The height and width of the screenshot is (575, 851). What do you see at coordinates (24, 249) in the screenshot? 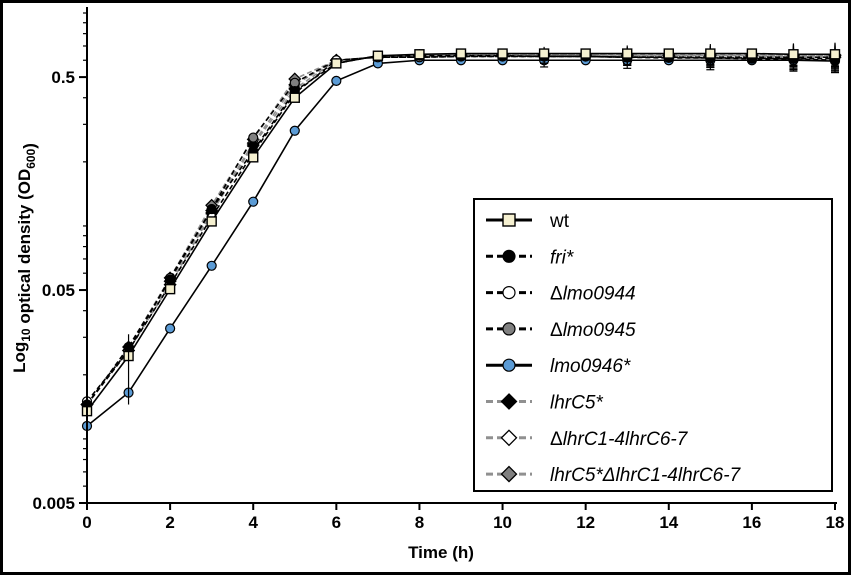
I see `y-axis-label-part: optical density (OD` at bounding box center [24, 249].